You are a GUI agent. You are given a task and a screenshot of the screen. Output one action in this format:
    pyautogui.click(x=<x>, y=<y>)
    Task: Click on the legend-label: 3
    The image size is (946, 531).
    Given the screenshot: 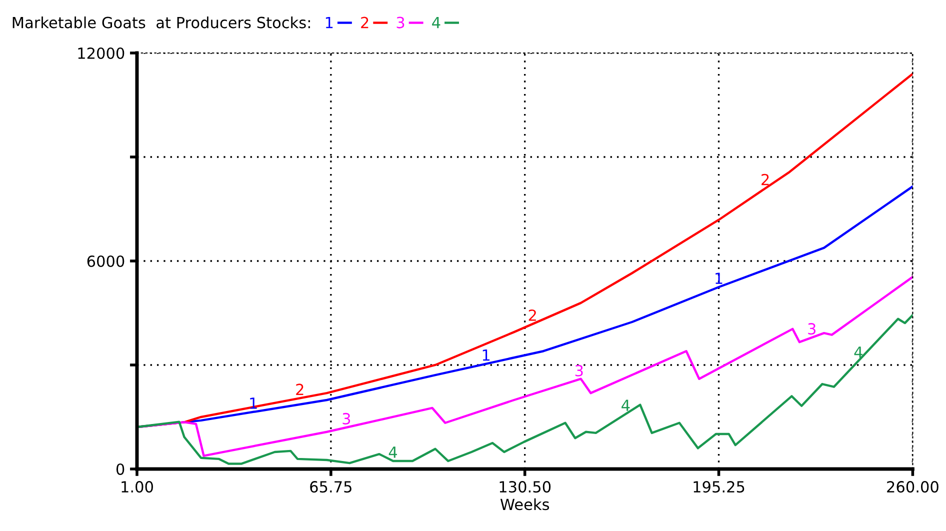 What is the action you would take?
    pyautogui.click(x=400, y=22)
    